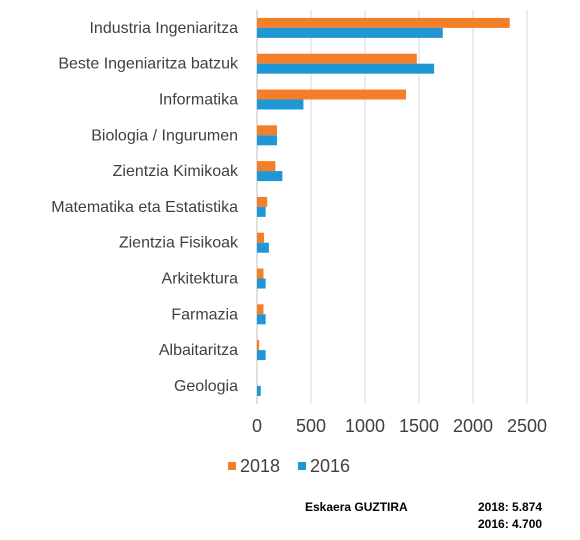 Image resolution: width=580 pixels, height=540 pixels. What do you see at coordinates (356, 507) in the screenshot?
I see `totals-label: Eskaera GUZTIRA` at bounding box center [356, 507].